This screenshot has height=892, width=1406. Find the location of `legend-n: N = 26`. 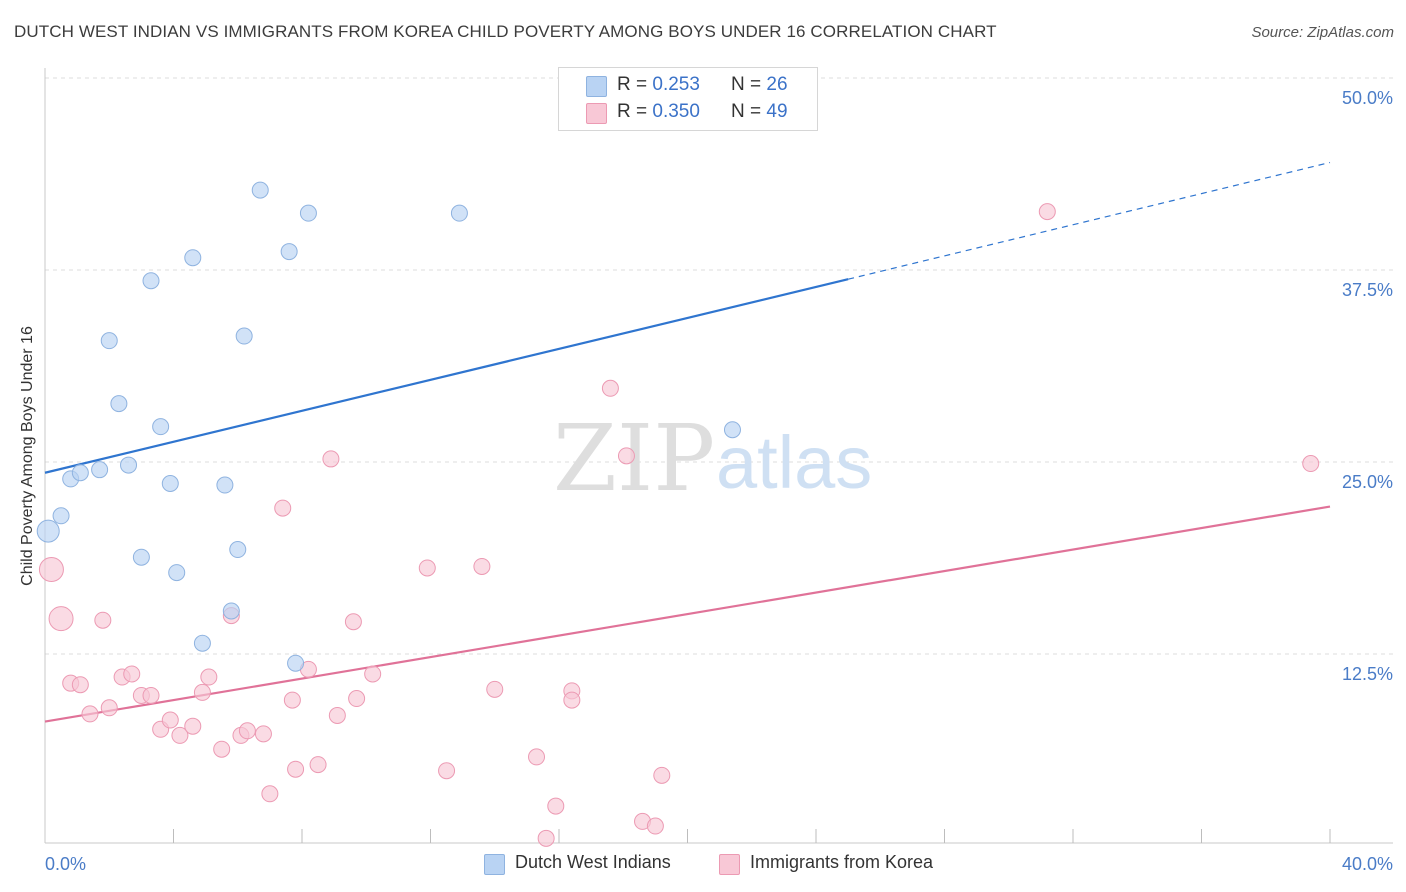

legend-n: N = 26 is located at coordinates (759, 85).